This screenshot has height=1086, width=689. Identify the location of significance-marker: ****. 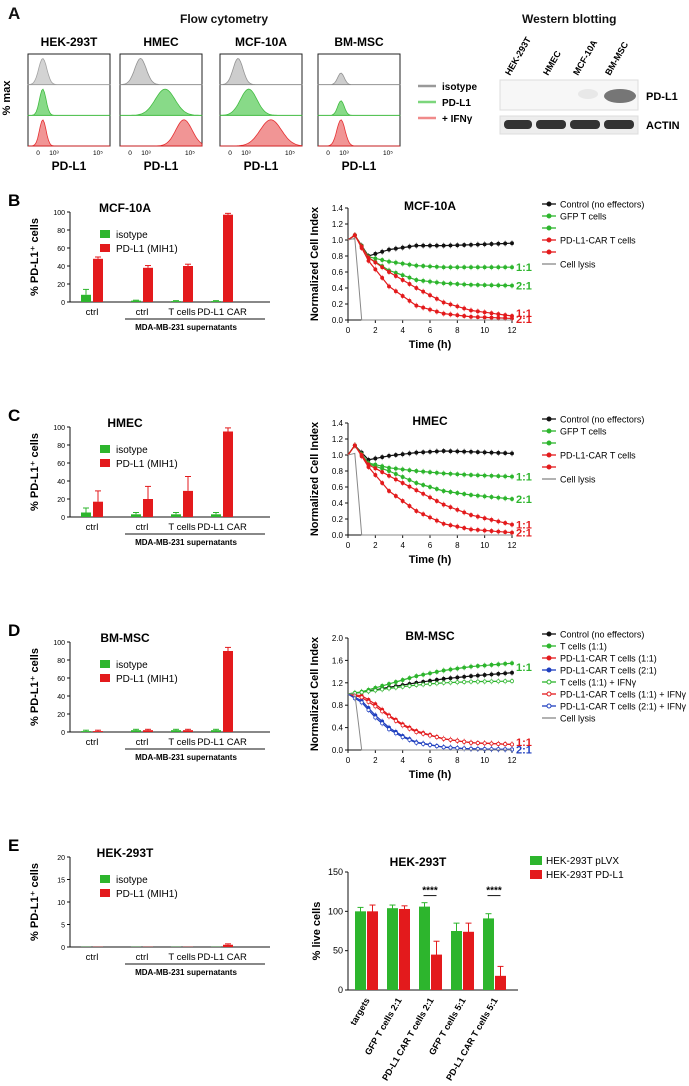
(494, 891).